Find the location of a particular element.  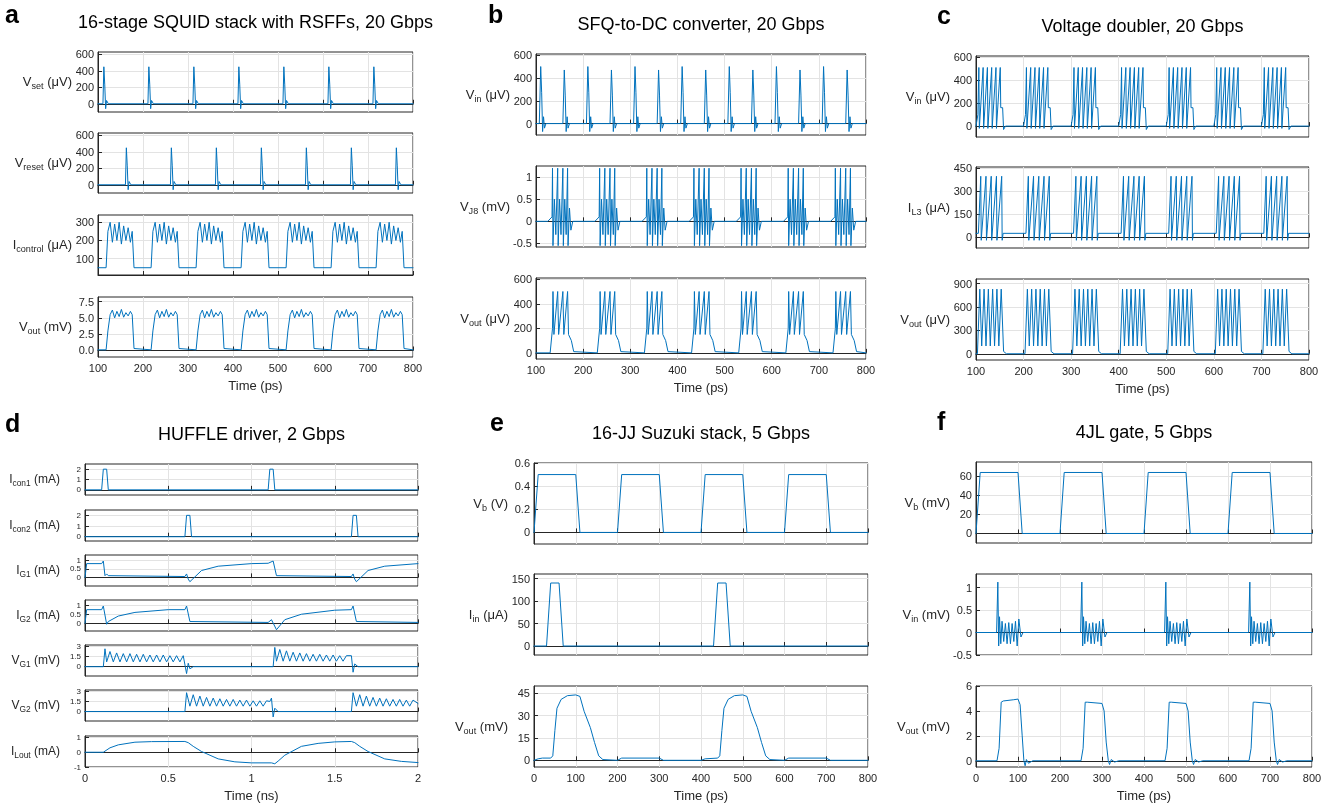

text: b is located at coordinates (496, 14).